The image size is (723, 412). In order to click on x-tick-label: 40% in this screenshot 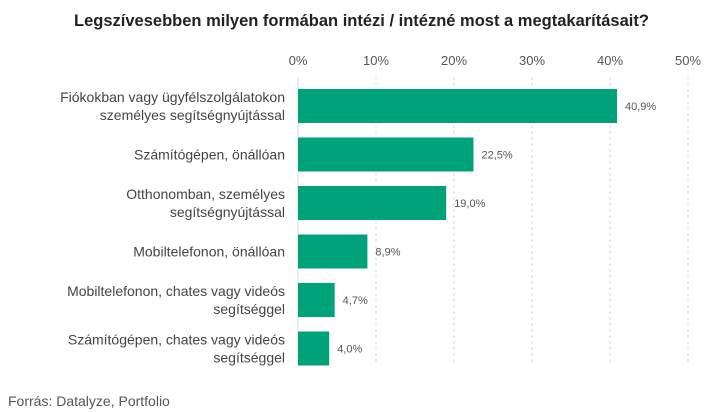, I will do `click(610, 60)`.